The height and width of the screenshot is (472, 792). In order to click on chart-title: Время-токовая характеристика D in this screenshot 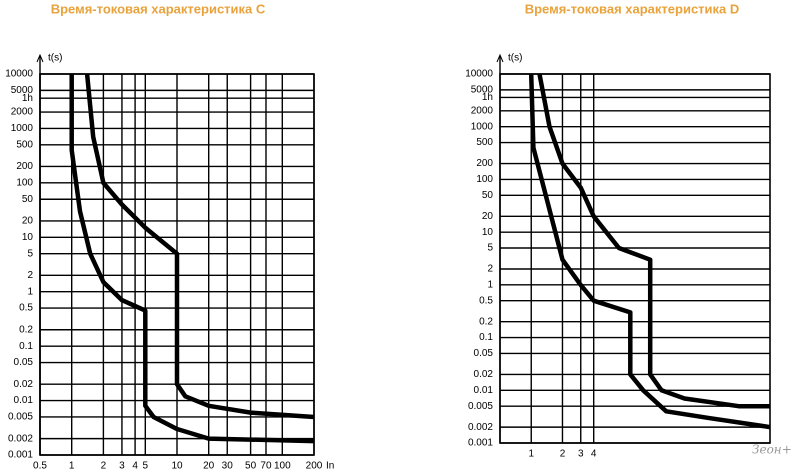, I will do `click(632, 8)`.